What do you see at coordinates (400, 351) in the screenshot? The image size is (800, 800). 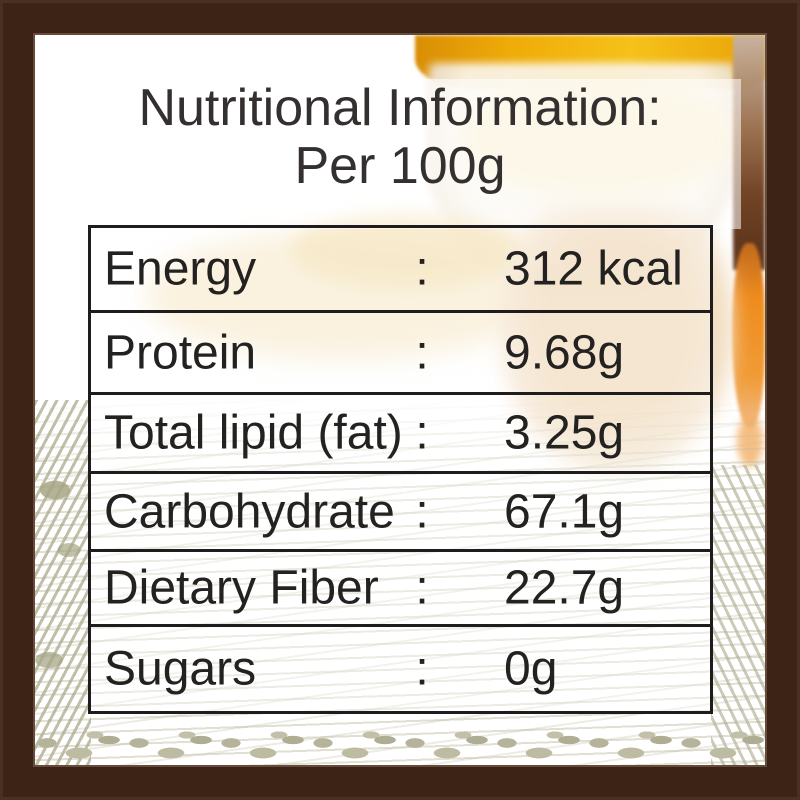 I see `table-row-protein: Protein : 9.68g` at bounding box center [400, 351].